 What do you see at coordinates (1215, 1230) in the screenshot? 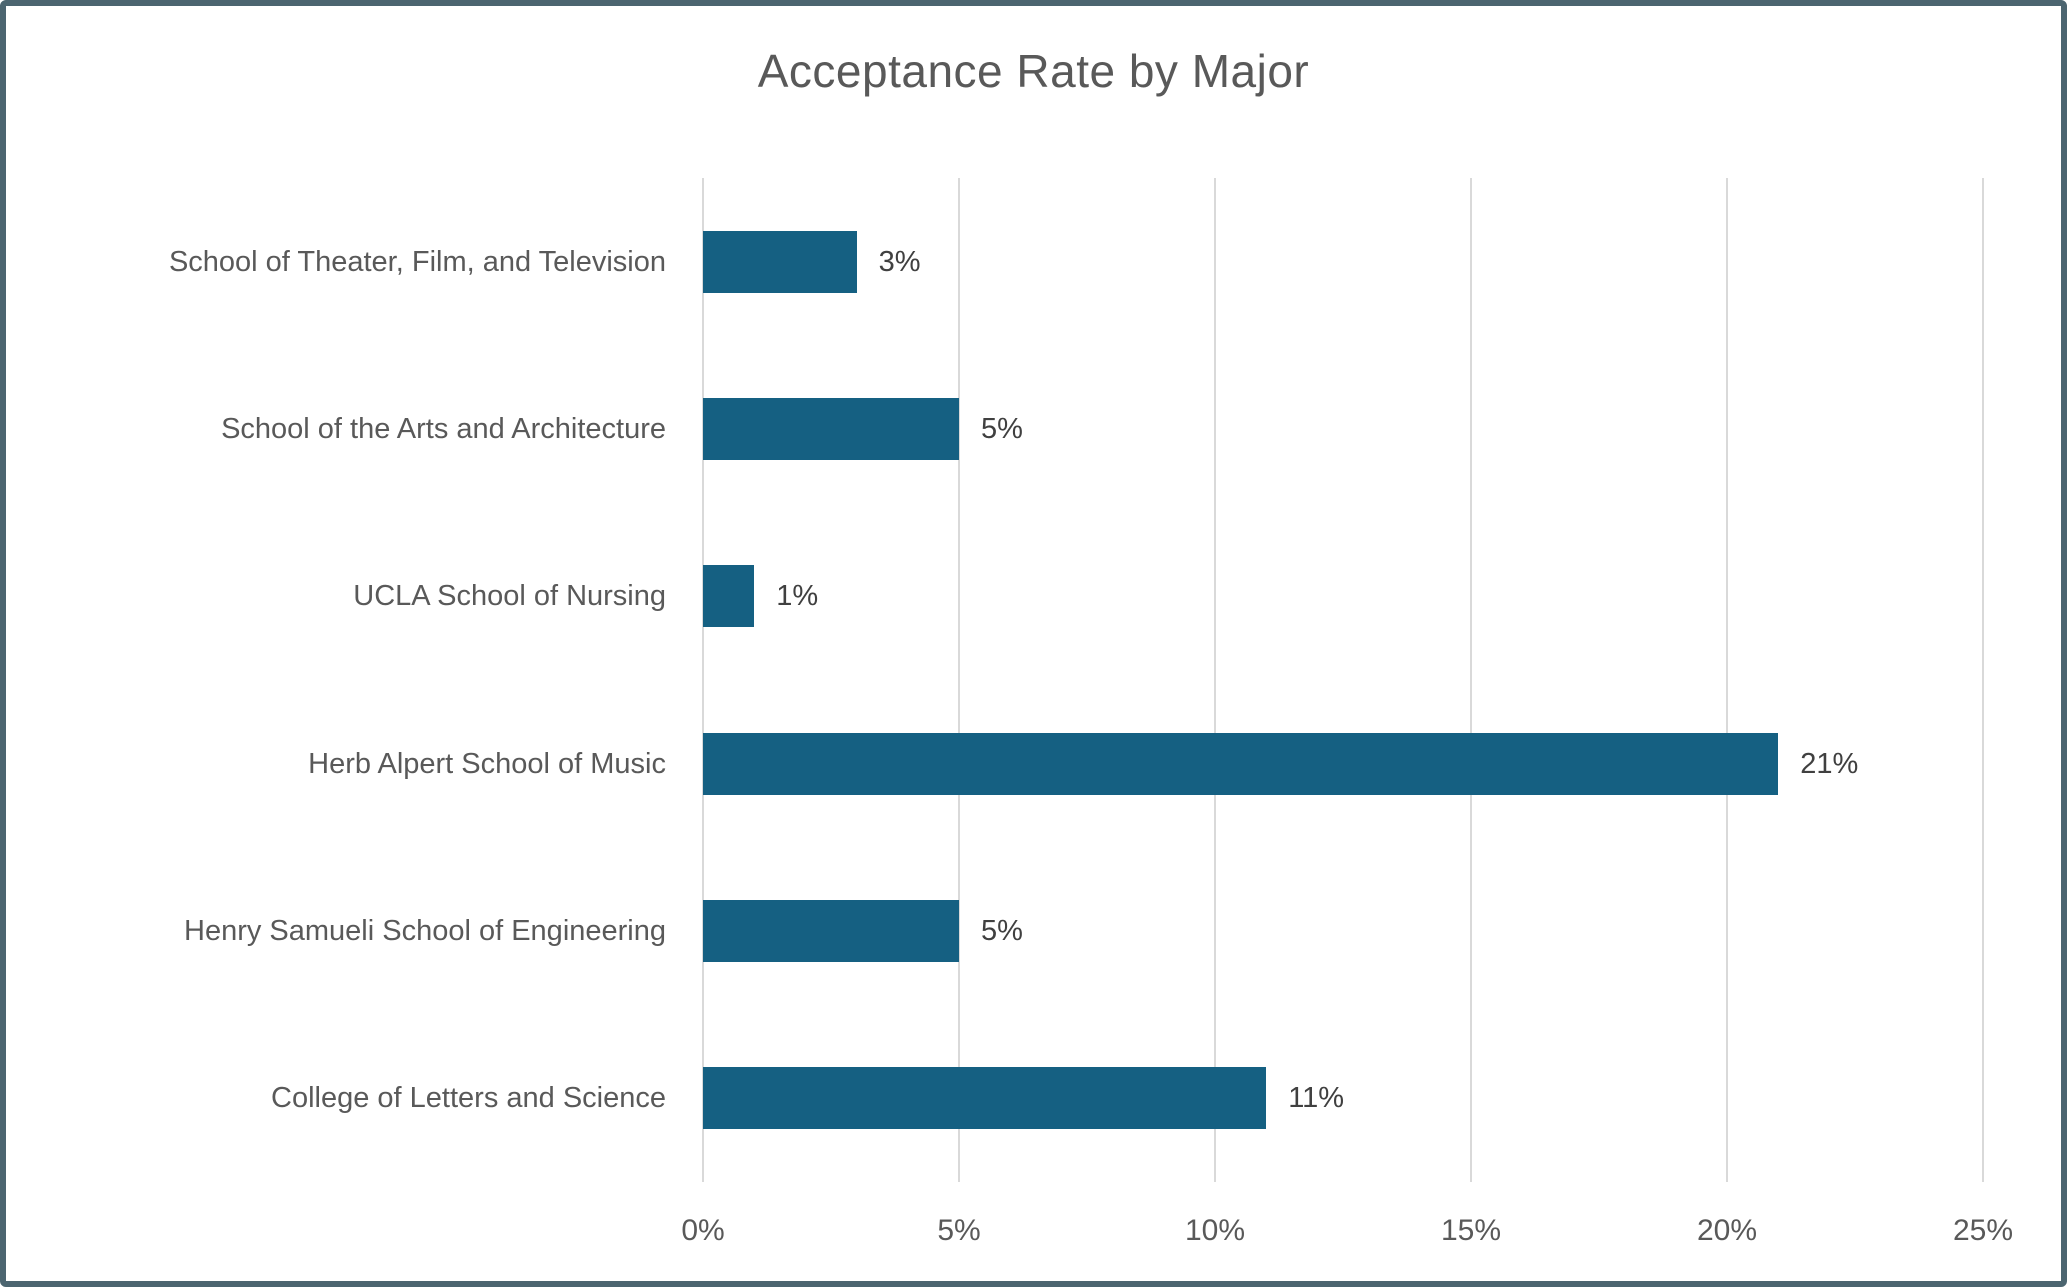
I see `x-tick-label: 10%` at bounding box center [1215, 1230].